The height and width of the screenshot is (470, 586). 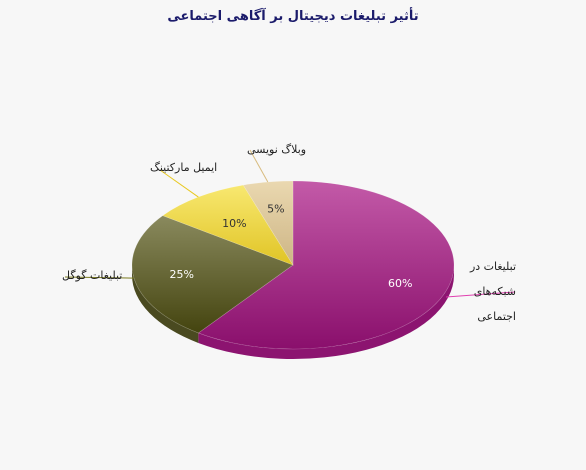 I want to click on category-label-line: تبلیغات در, so click(x=492, y=266).